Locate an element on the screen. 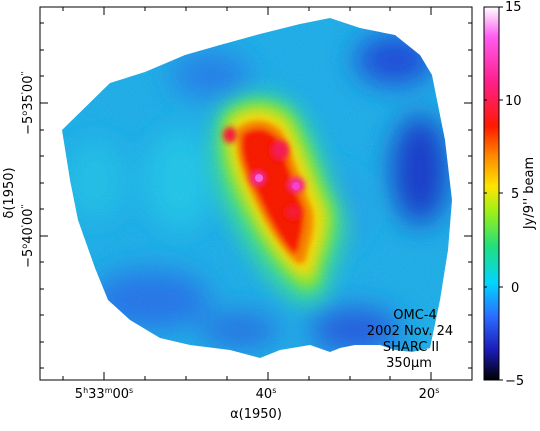 The height and width of the screenshot is (431, 540). annotation-line-date: 2002 Nov. 24 is located at coordinates (410, 331).